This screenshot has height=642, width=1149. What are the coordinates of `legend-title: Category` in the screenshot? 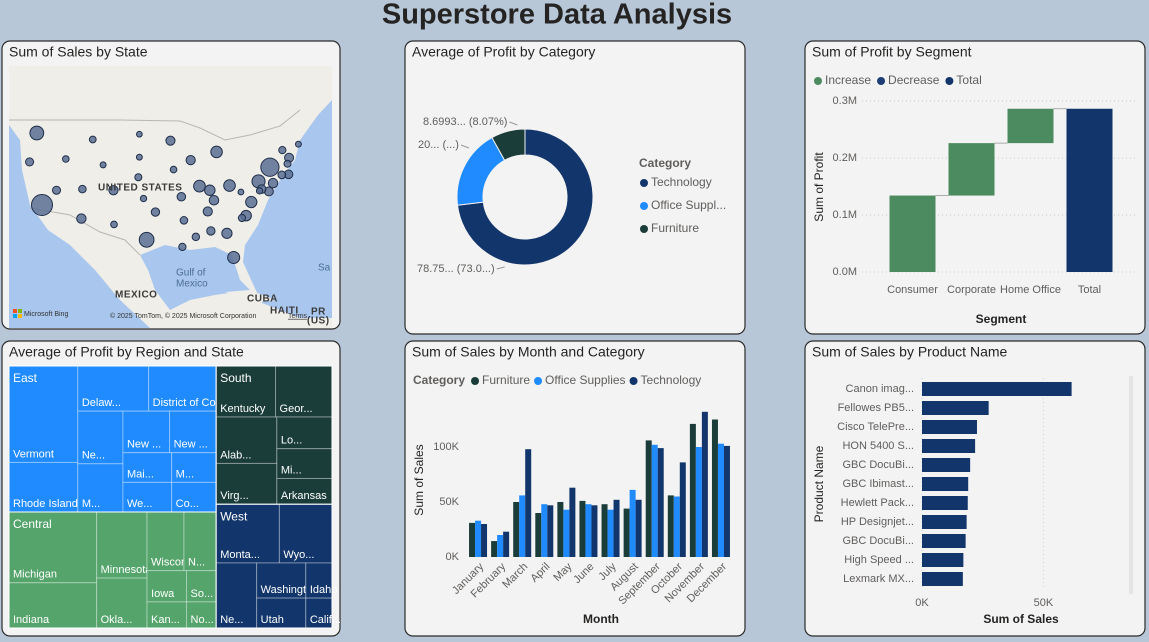 It's located at (665, 163).